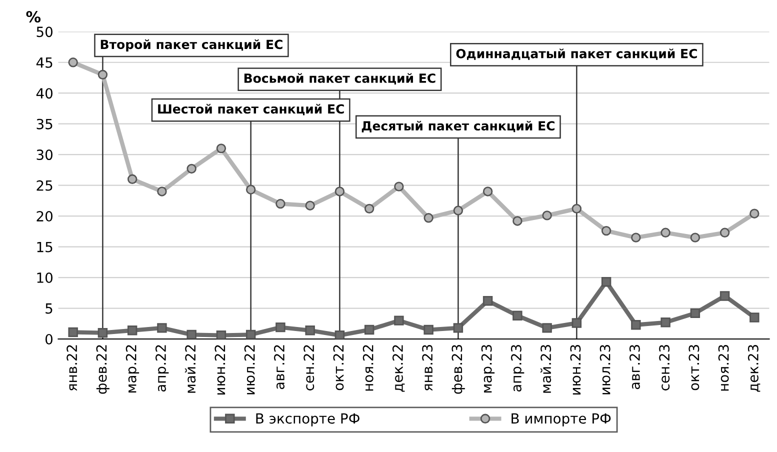 This screenshot has height=452, width=777. I want to click on x-tick-label: ноя.23, so click(723, 367).